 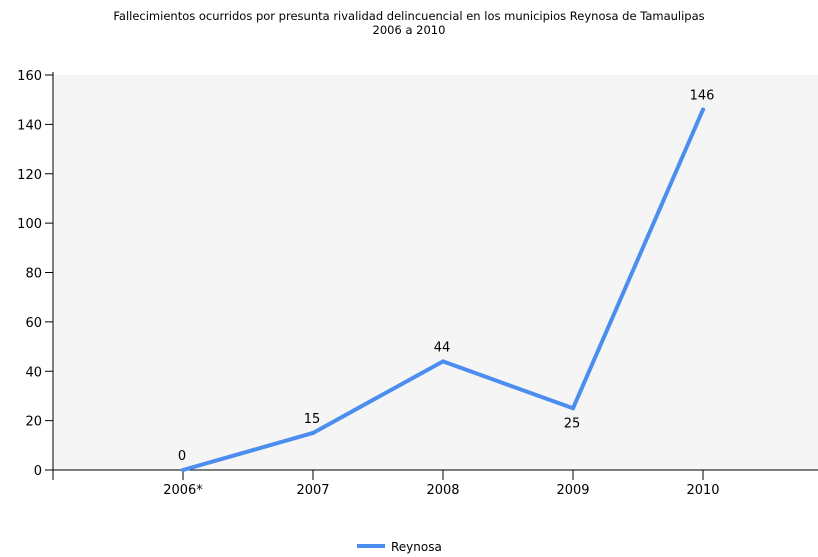 What do you see at coordinates (33, 372) in the screenshot?
I see `y-tick-label: 40` at bounding box center [33, 372].